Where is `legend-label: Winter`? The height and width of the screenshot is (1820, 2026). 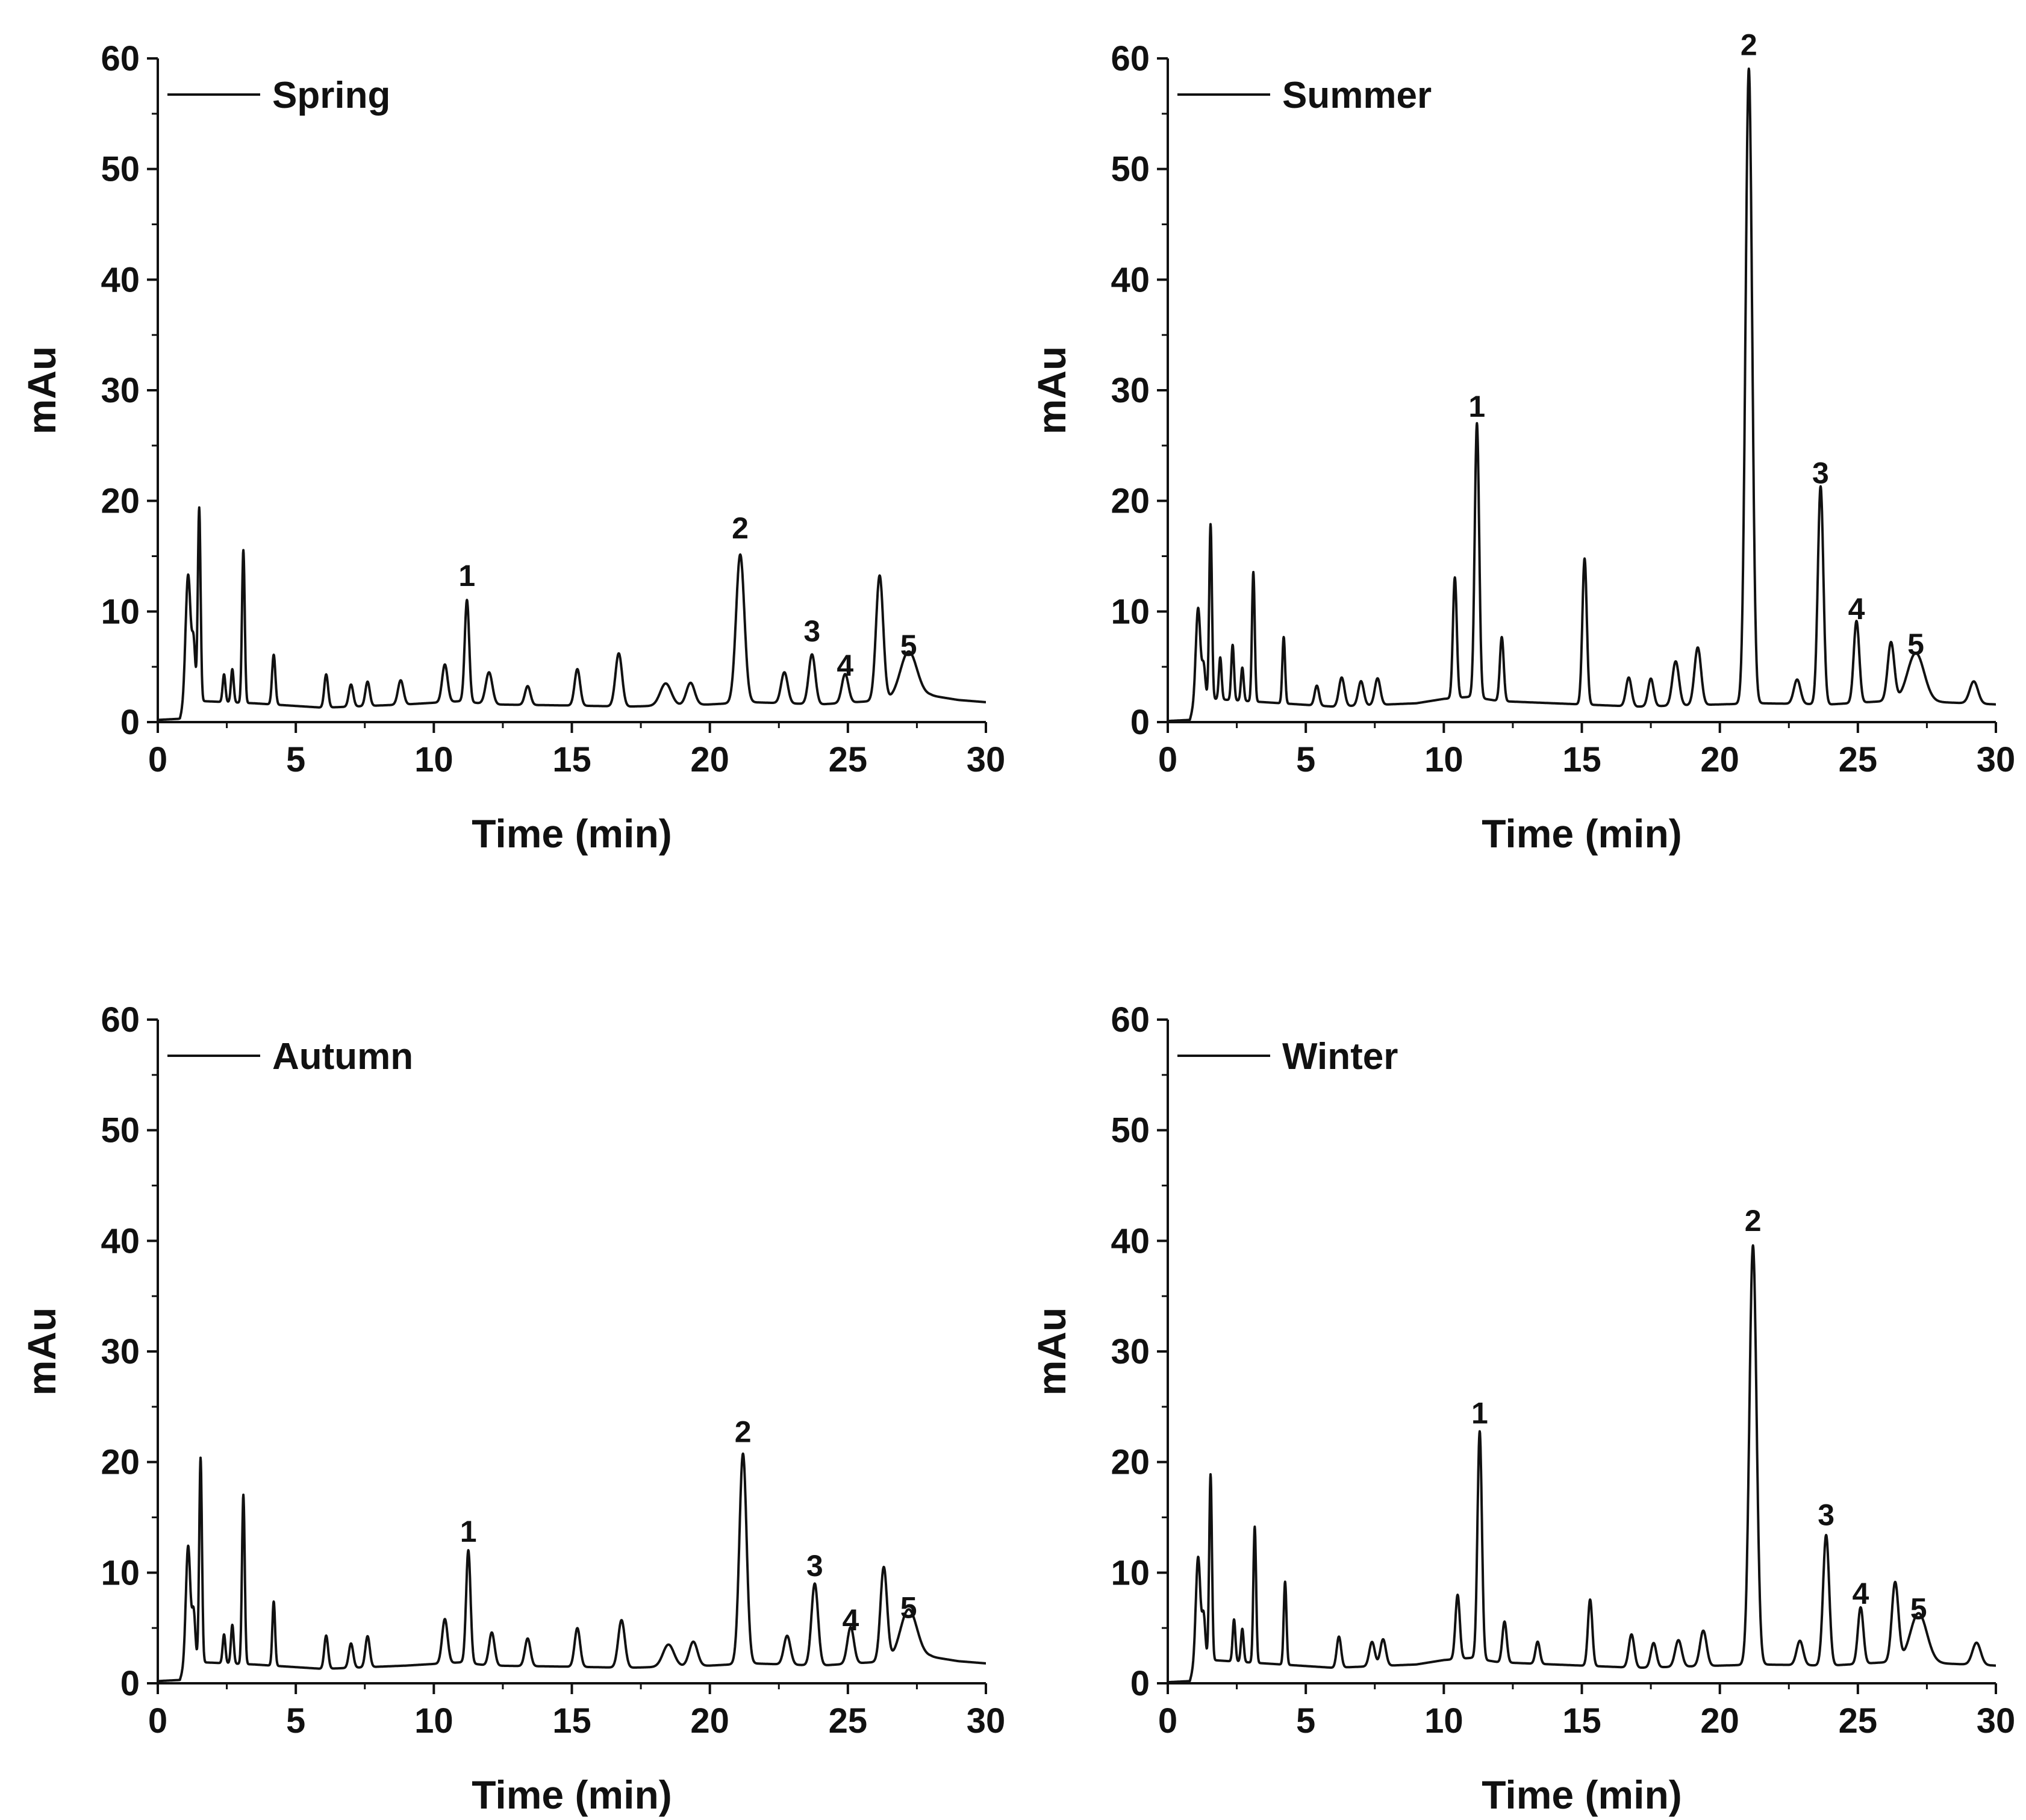
legend-label: Winter is located at coordinates (1340, 1057).